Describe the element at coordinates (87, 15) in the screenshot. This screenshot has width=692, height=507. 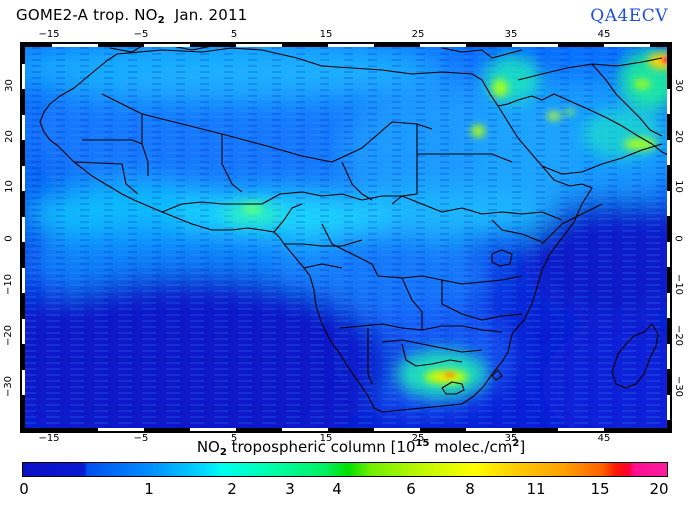
I see `title-text: GOME2-A trop. NO` at that location.